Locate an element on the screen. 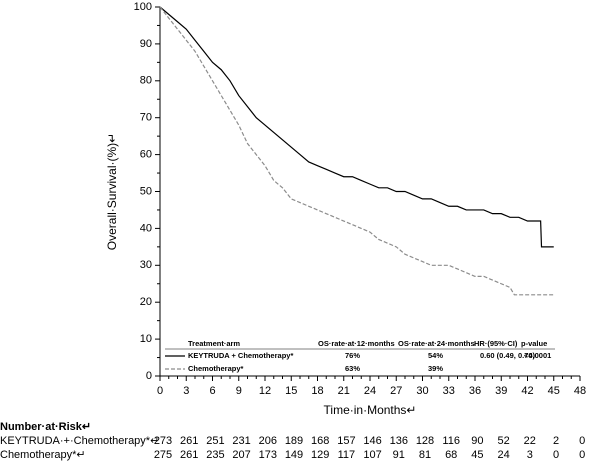 Image resolution: width=589 pixels, height=466 pixels. legend-cell: 39% is located at coordinates (435, 368).